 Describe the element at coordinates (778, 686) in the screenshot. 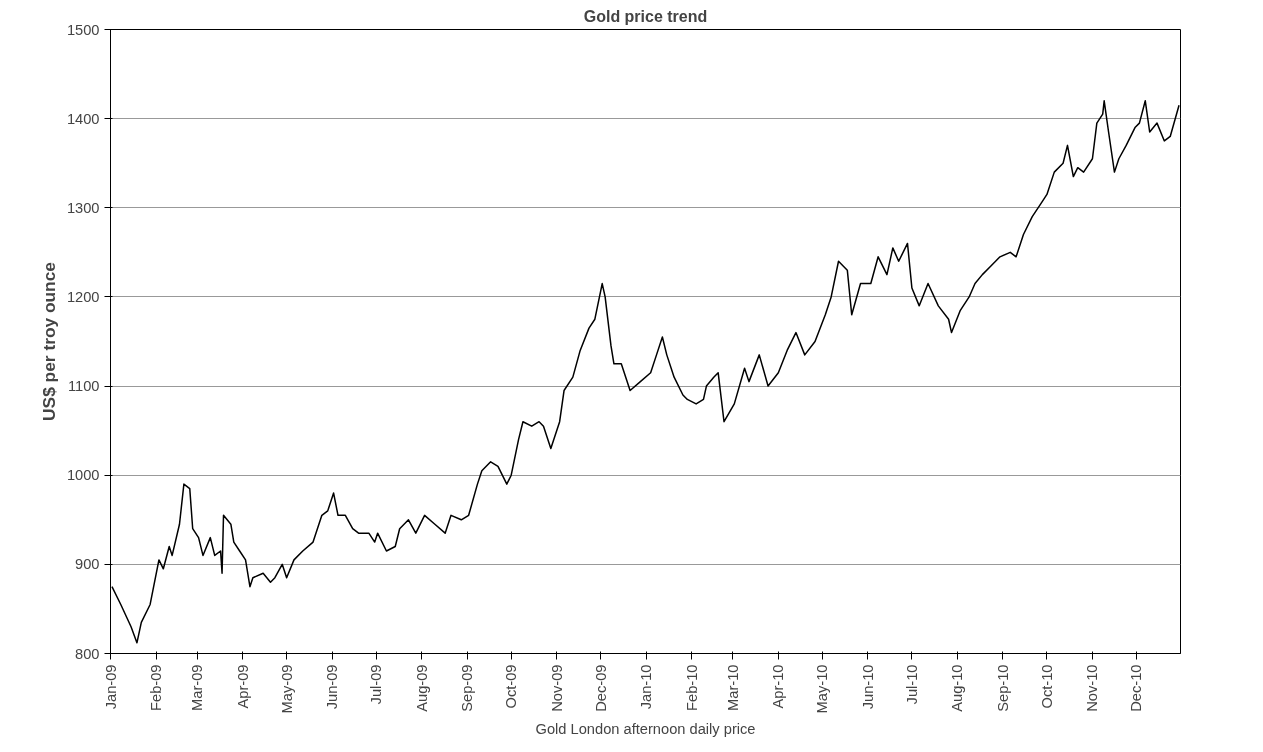

I see `x-tick-label: Apr-10` at that location.